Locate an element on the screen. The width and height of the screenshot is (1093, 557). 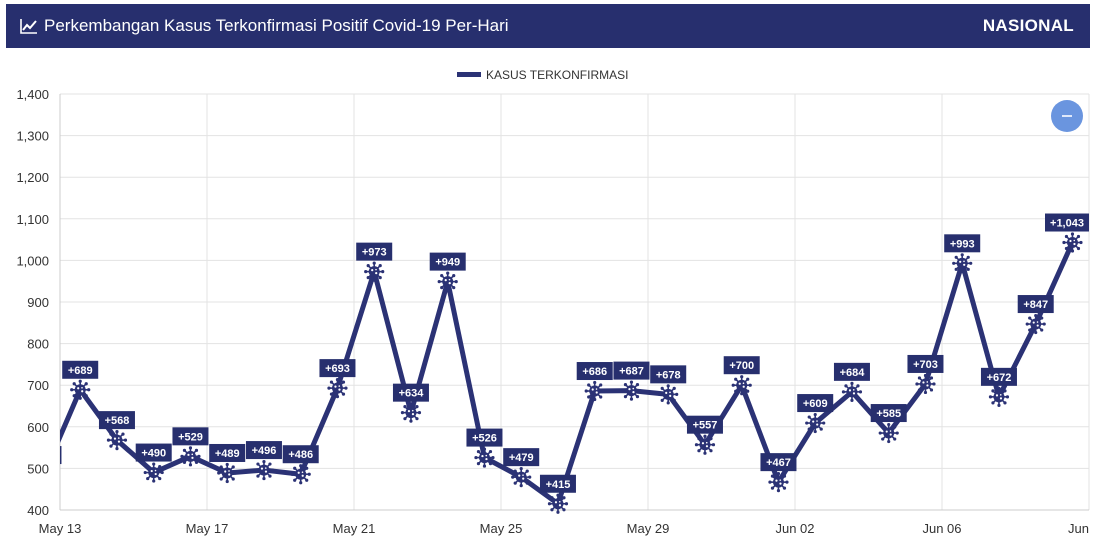
line-chart-icon is located at coordinates (28, 26).